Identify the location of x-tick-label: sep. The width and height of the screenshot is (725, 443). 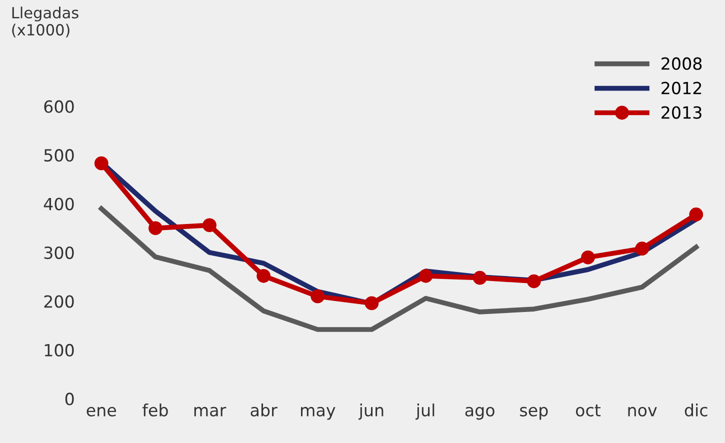
(534, 413).